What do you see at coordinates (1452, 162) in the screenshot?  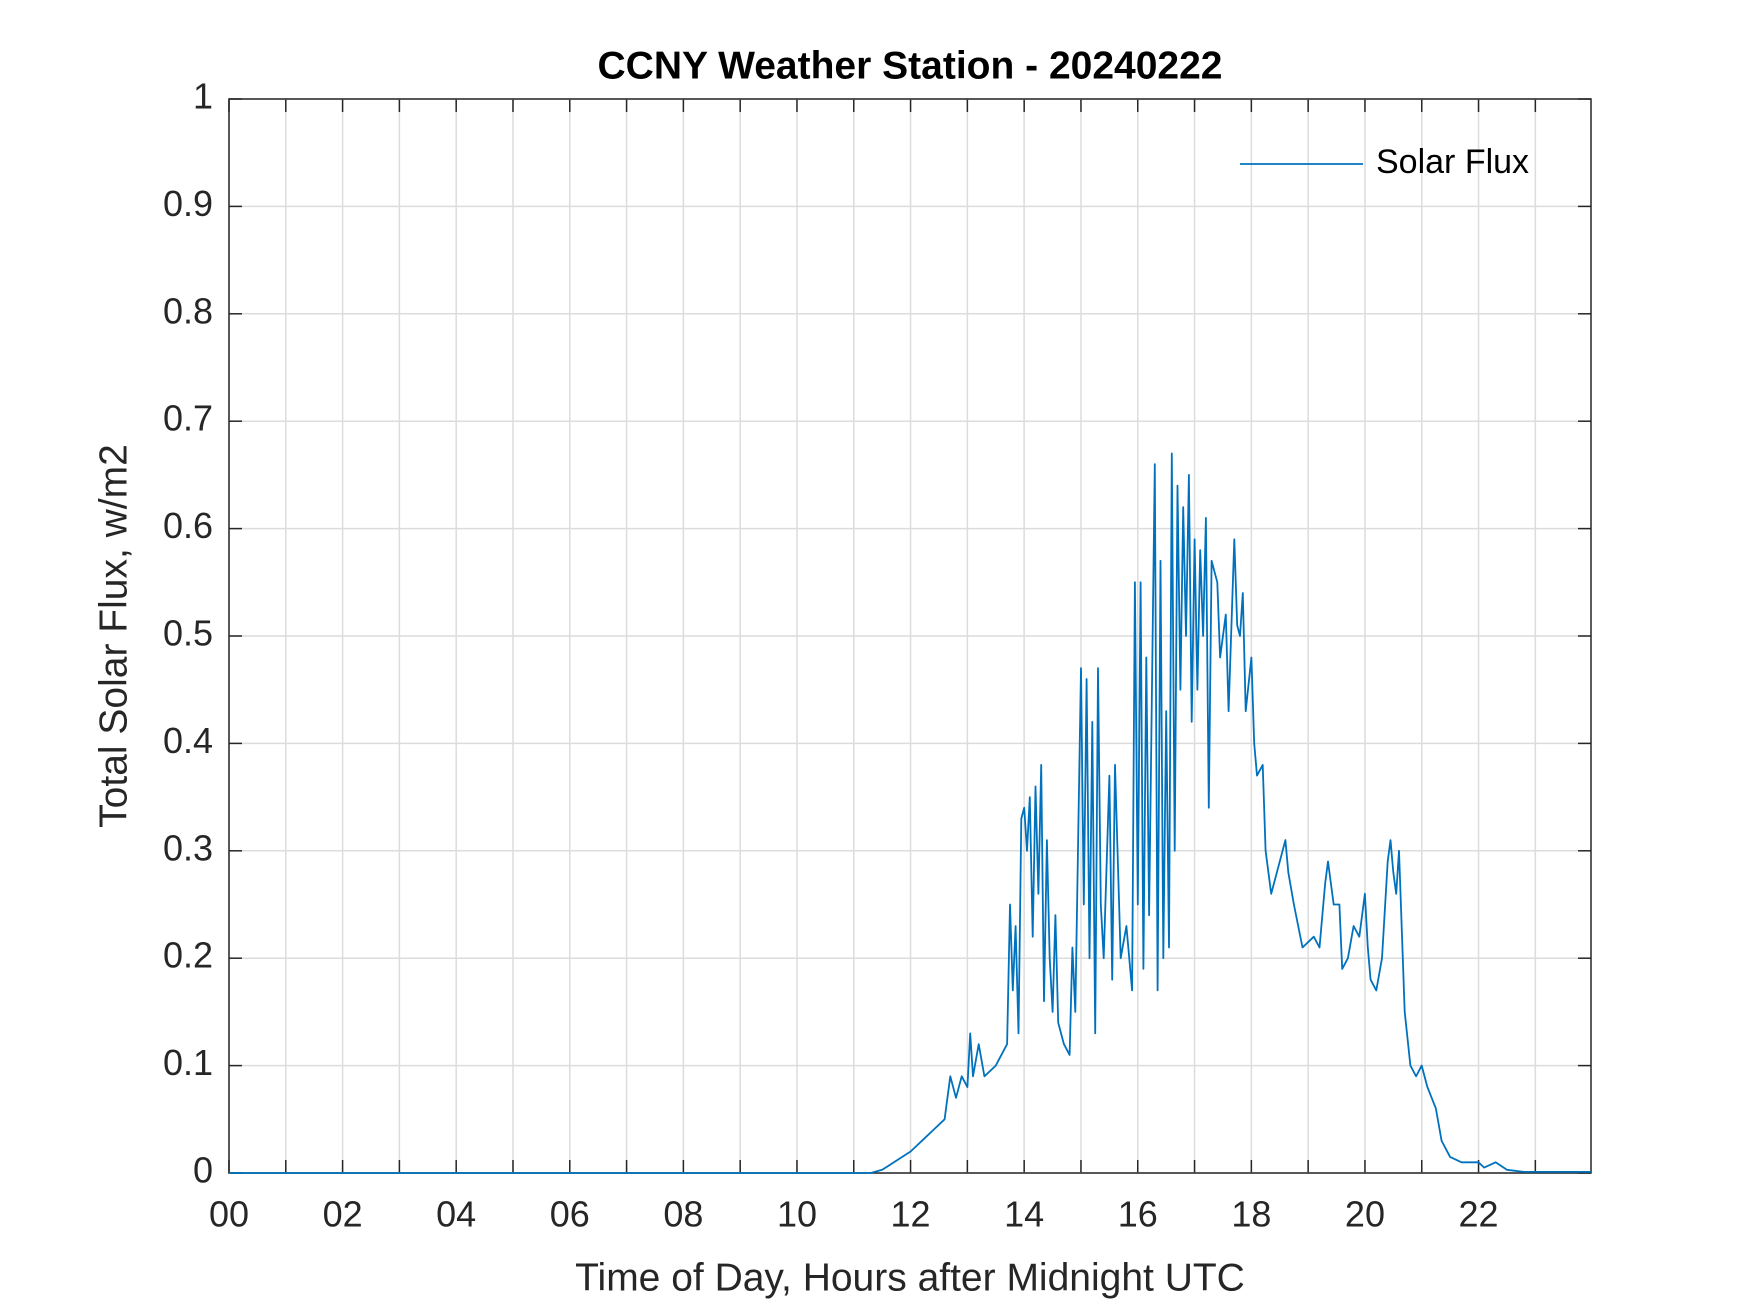 I see `legend-label: Solar Flux` at bounding box center [1452, 162].